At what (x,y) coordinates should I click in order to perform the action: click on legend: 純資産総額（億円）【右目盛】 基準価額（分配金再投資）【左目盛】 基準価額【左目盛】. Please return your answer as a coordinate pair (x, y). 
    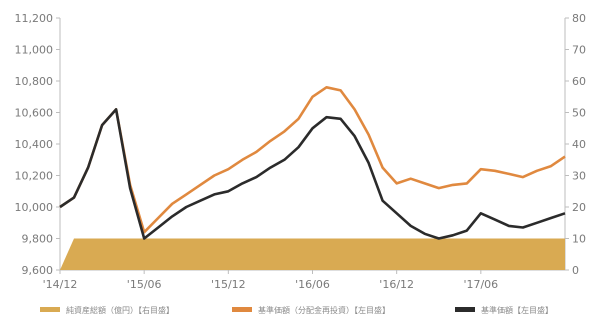
    Looking at the image, I should click on (296, 310).